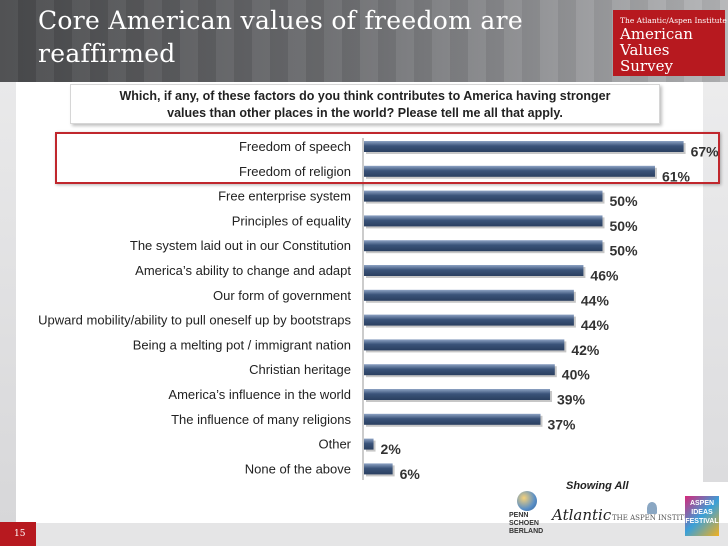 This screenshot has width=728, height=546. I want to click on category-label: Being a melting pot / immigrant nation, so click(242, 344).